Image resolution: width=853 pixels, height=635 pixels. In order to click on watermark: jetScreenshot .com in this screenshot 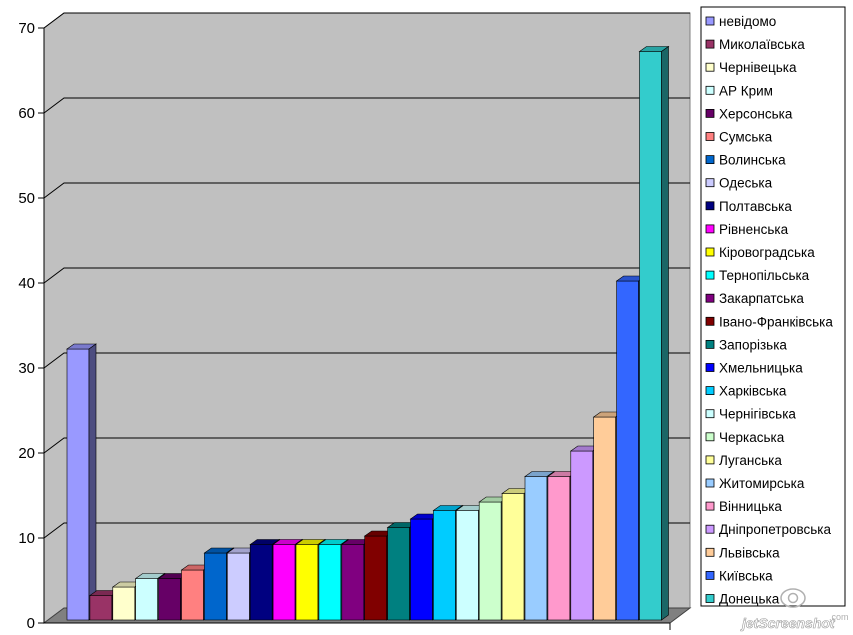, I will do `click(794, 609)`.